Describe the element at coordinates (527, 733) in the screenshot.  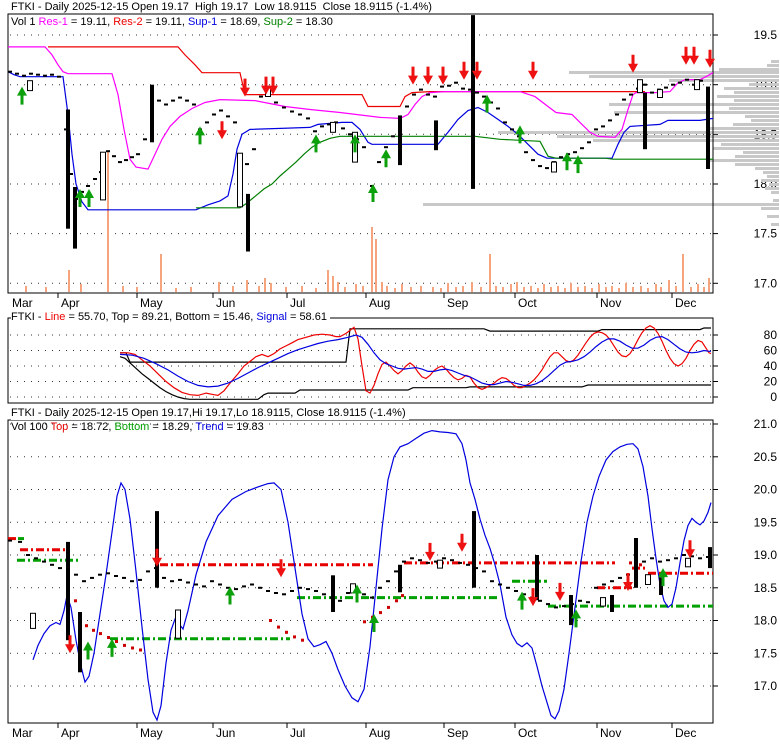
I see `month-label: Oct` at that location.